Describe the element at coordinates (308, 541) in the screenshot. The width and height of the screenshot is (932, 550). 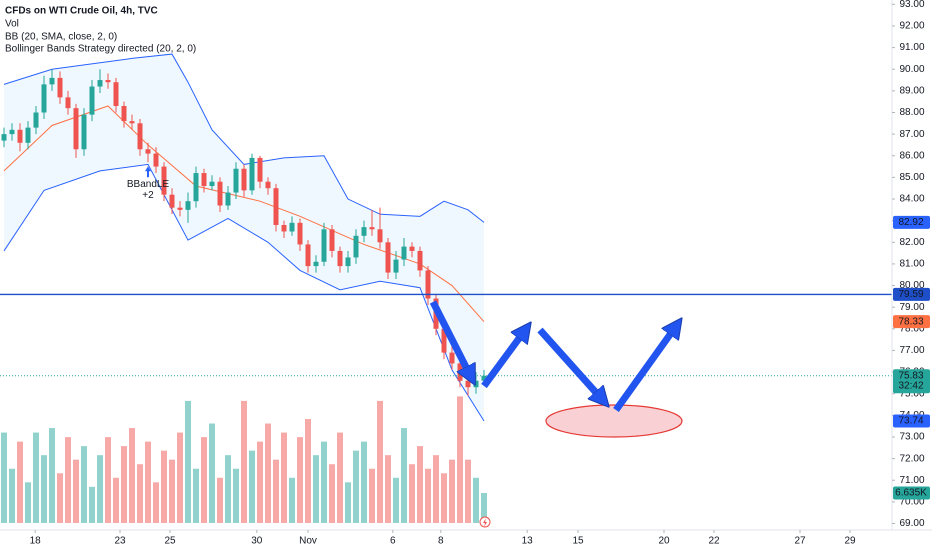
I see `x-tick-label: Nov` at that location.